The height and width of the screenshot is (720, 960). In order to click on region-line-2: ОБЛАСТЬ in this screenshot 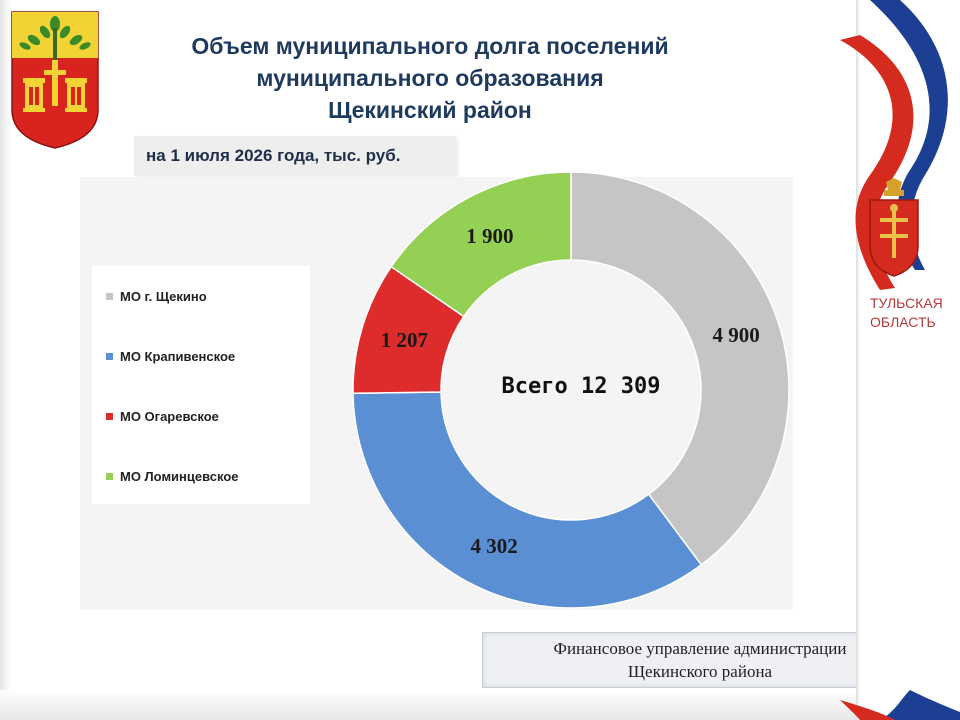, I will do `click(903, 322)`.